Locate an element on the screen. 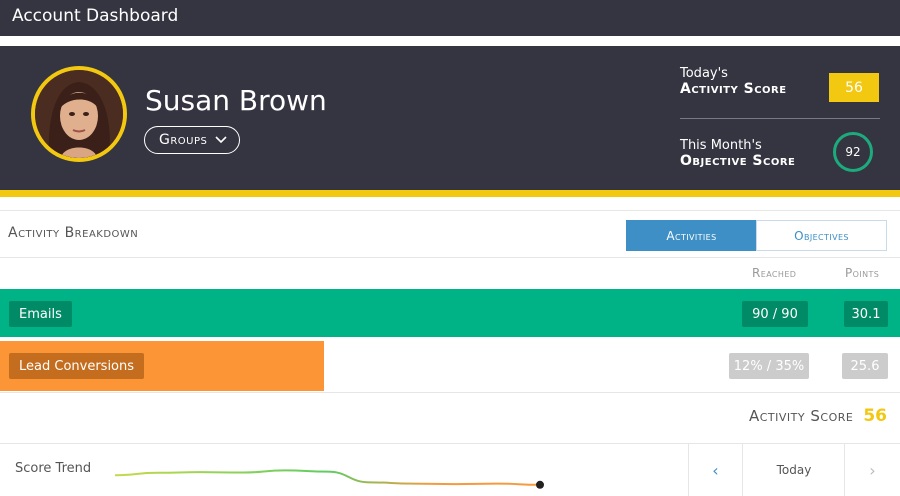 This screenshot has height=496, width=900. reached-value: 12% / 35% is located at coordinates (769, 366).